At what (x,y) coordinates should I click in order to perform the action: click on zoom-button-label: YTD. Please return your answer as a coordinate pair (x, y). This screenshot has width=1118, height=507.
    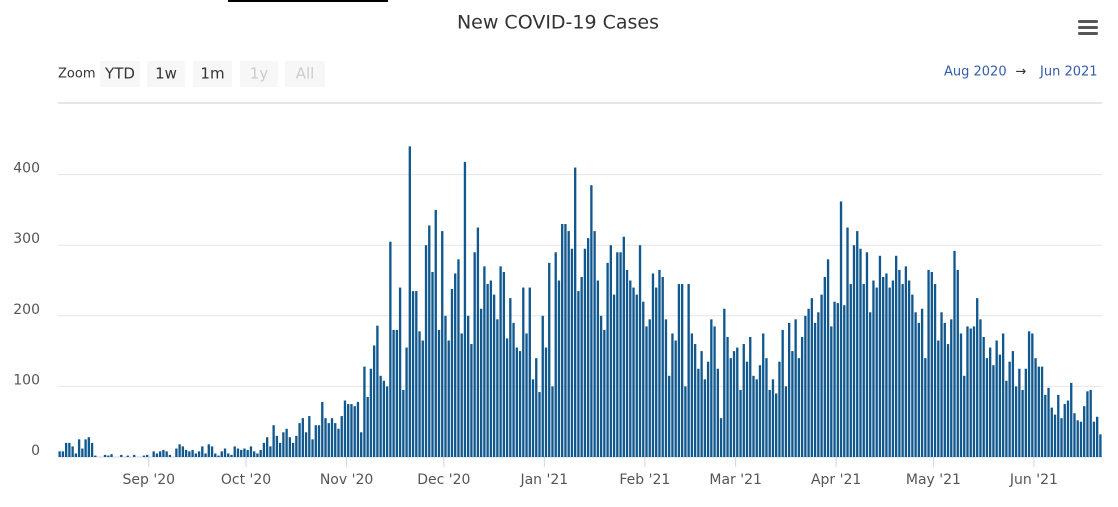
    Looking at the image, I should click on (119, 74).